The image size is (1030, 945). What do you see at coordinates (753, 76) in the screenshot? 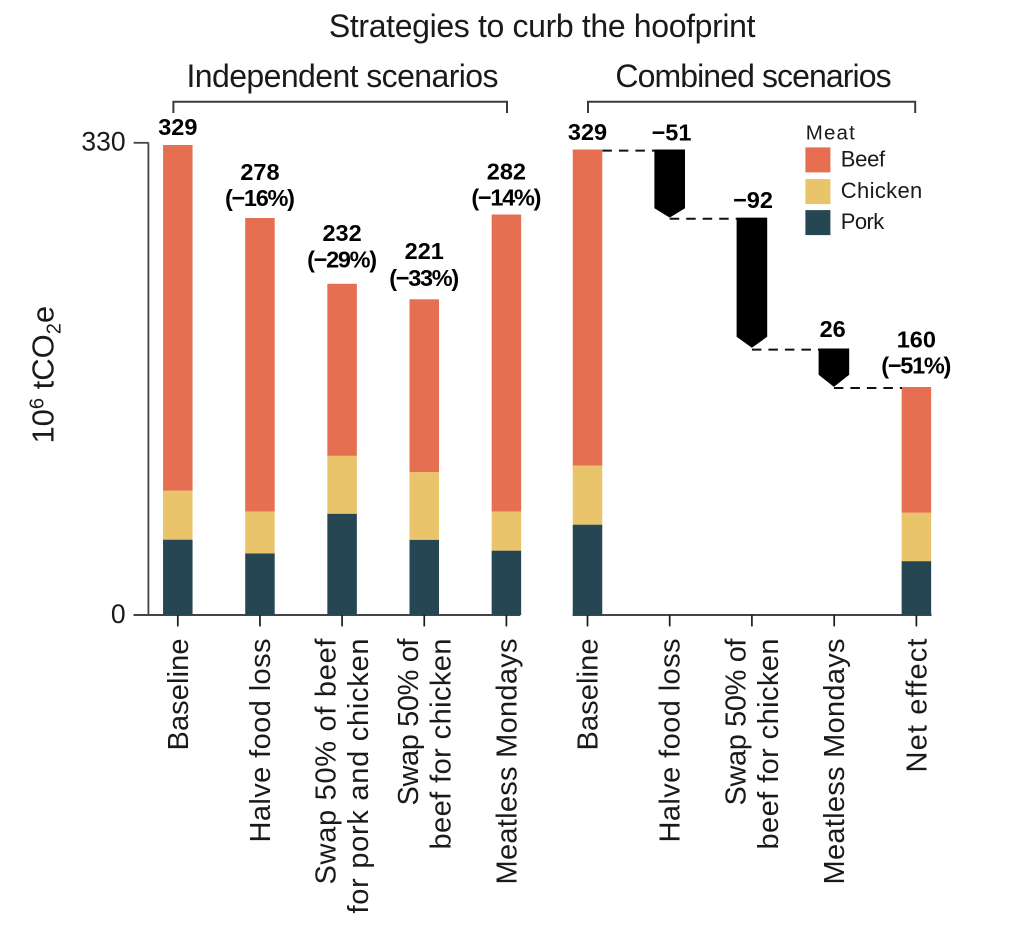
I see `svg-text: Combined scenarios` at bounding box center [753, 76].